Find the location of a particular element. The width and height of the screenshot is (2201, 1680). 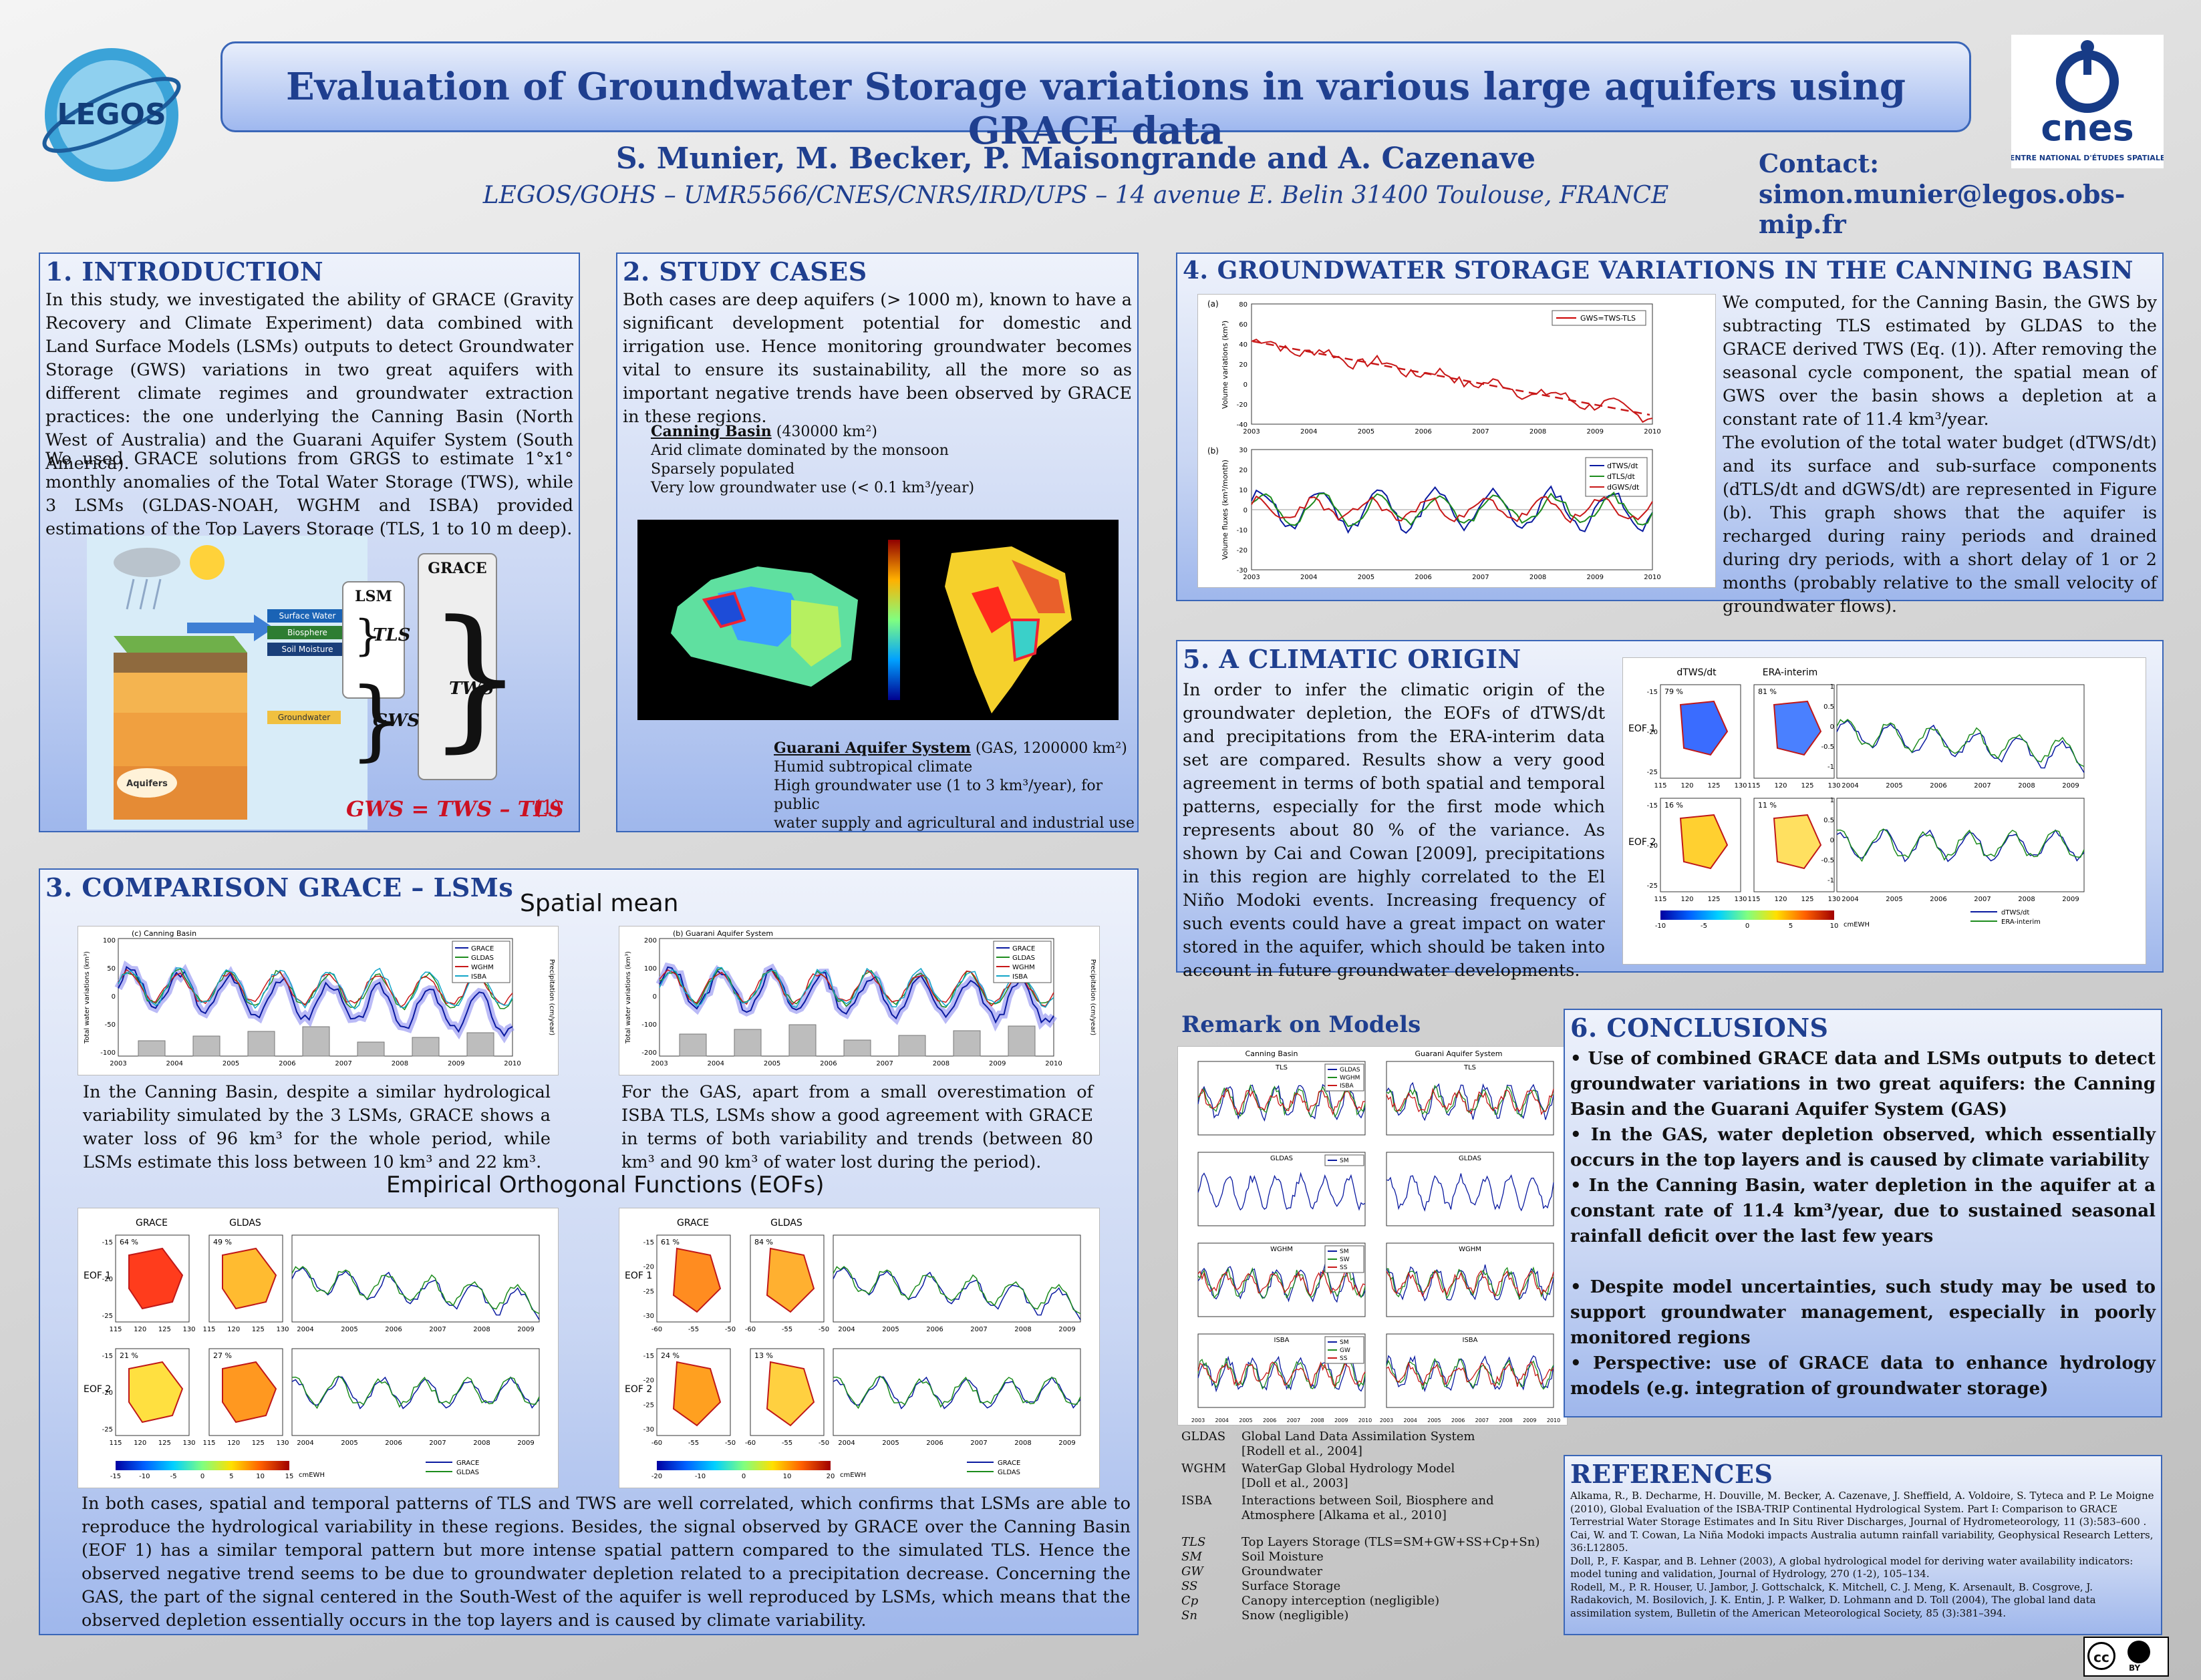

plot-a-xtick: 2003 is located at coordinates (1251, 432).